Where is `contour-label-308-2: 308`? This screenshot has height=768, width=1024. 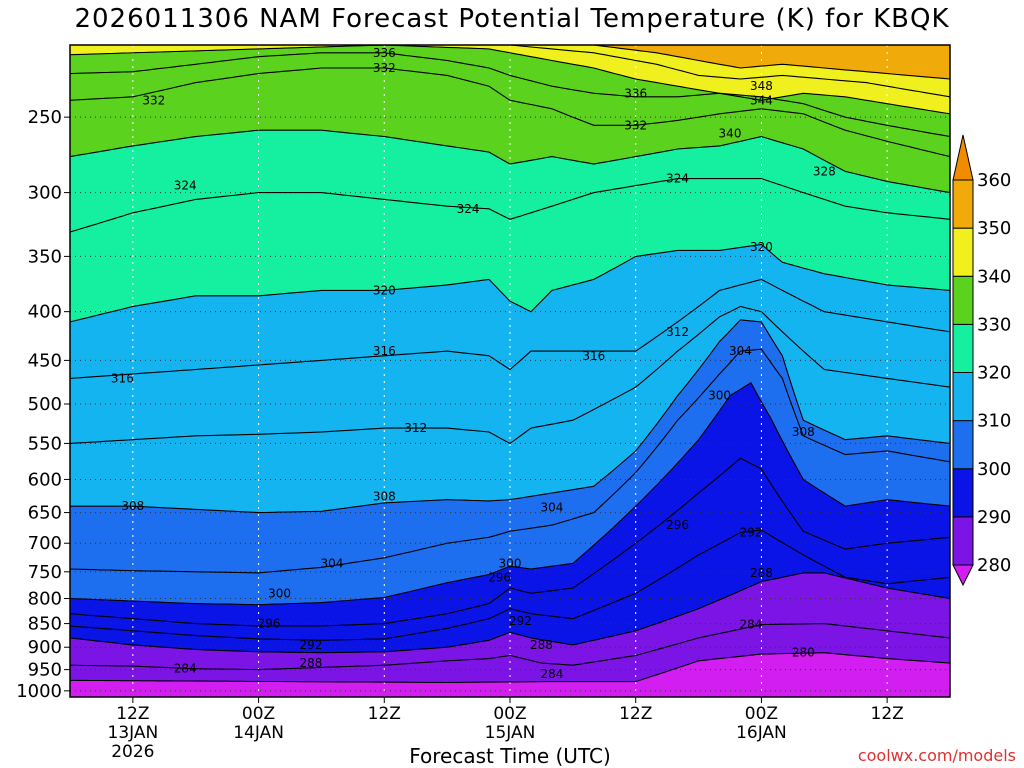 contour-label-308-2: 308 is located at coordinates (803, 432).